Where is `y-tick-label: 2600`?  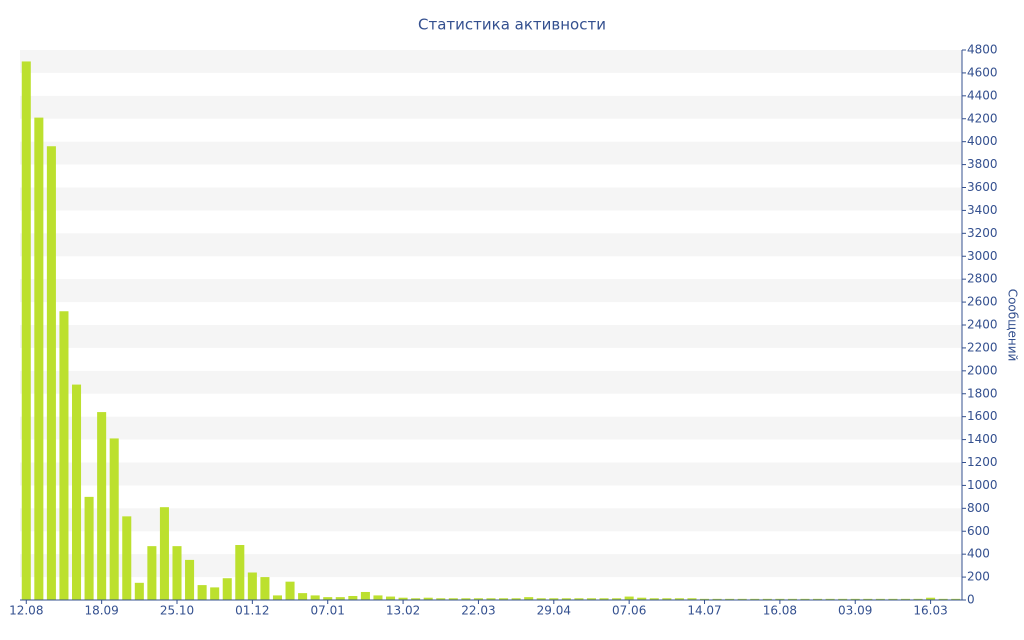
y-tick-label: 2600 is located at coordinates (982, 302).